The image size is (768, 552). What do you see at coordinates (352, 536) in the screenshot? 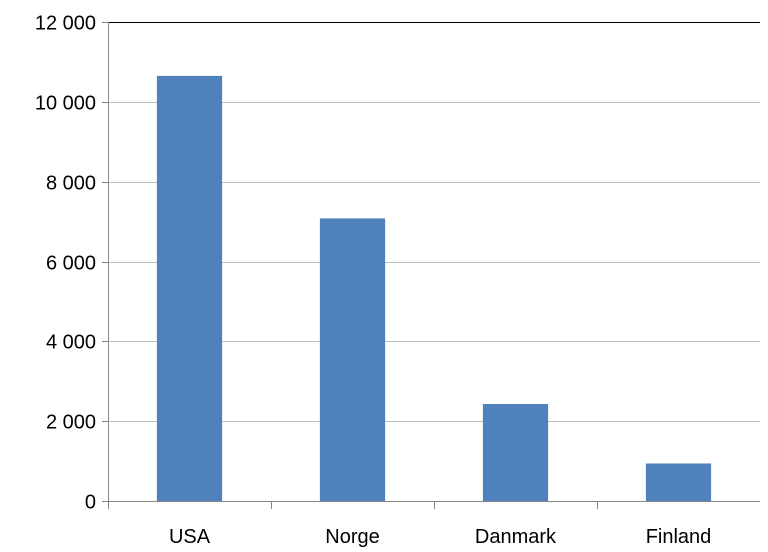
I see `x-category-label: Norge` at bounding box center [352, 536].